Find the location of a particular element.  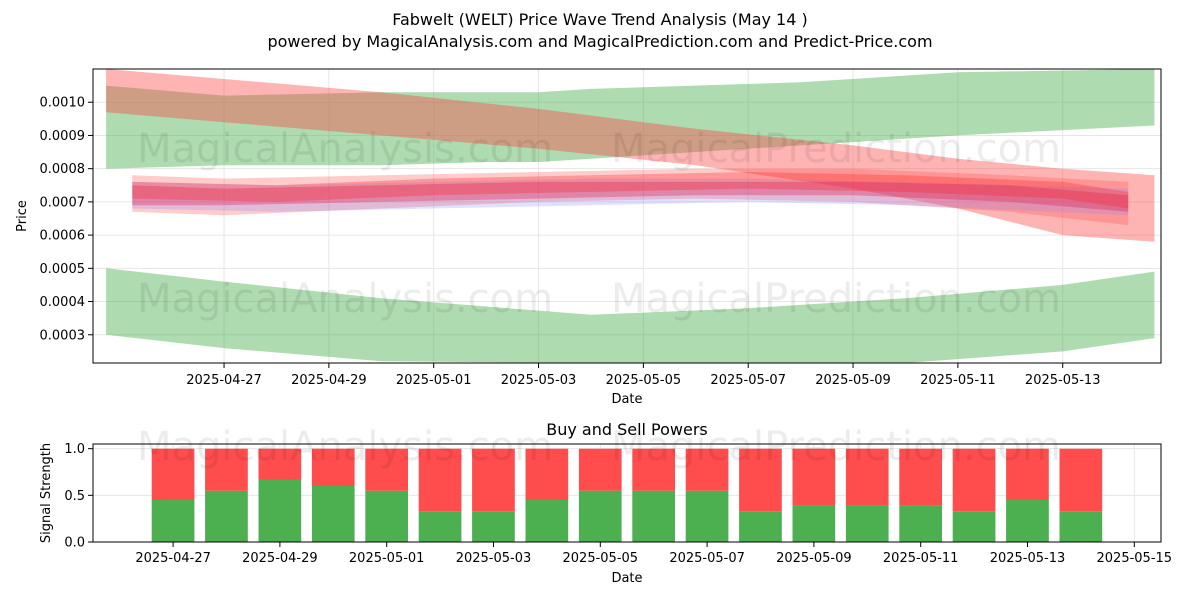

bottom-plot-border is located at coordinates (627, 493).